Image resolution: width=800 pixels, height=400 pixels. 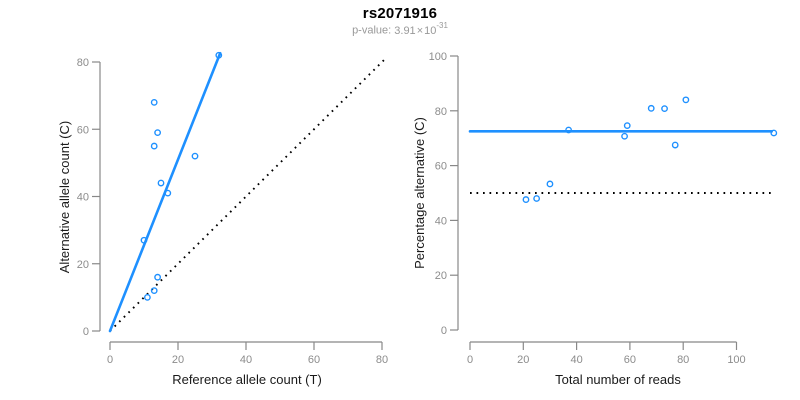 I want to click on pvalue-label: p-value:, so click(x=372, y=30).